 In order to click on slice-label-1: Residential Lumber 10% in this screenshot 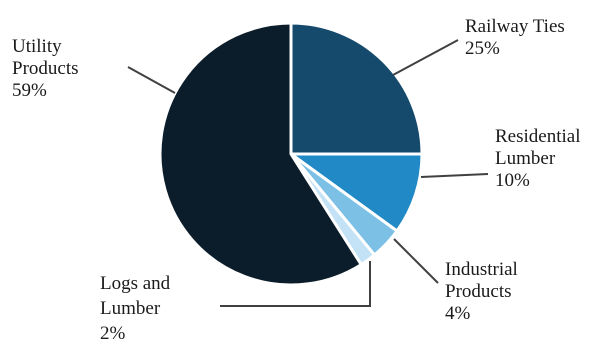, I will do `click(537, 158)`.